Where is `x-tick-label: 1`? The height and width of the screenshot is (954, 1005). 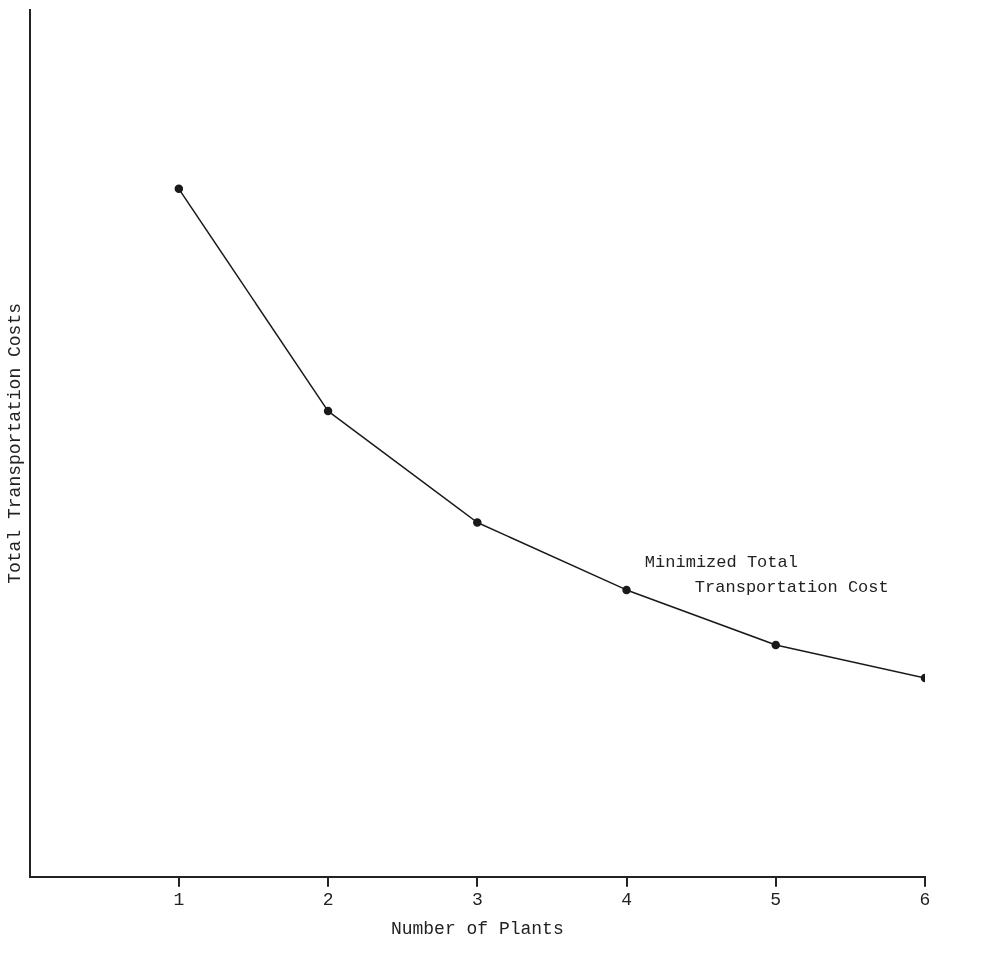 x-tick-label: 1 is located at coordinates (179, 900).